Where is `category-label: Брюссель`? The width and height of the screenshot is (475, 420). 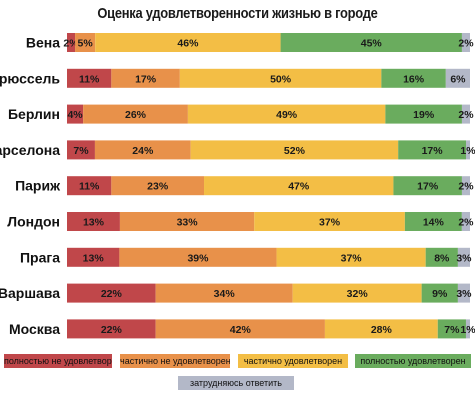
category-label: Брюссель is located at coordinates (30, 78).